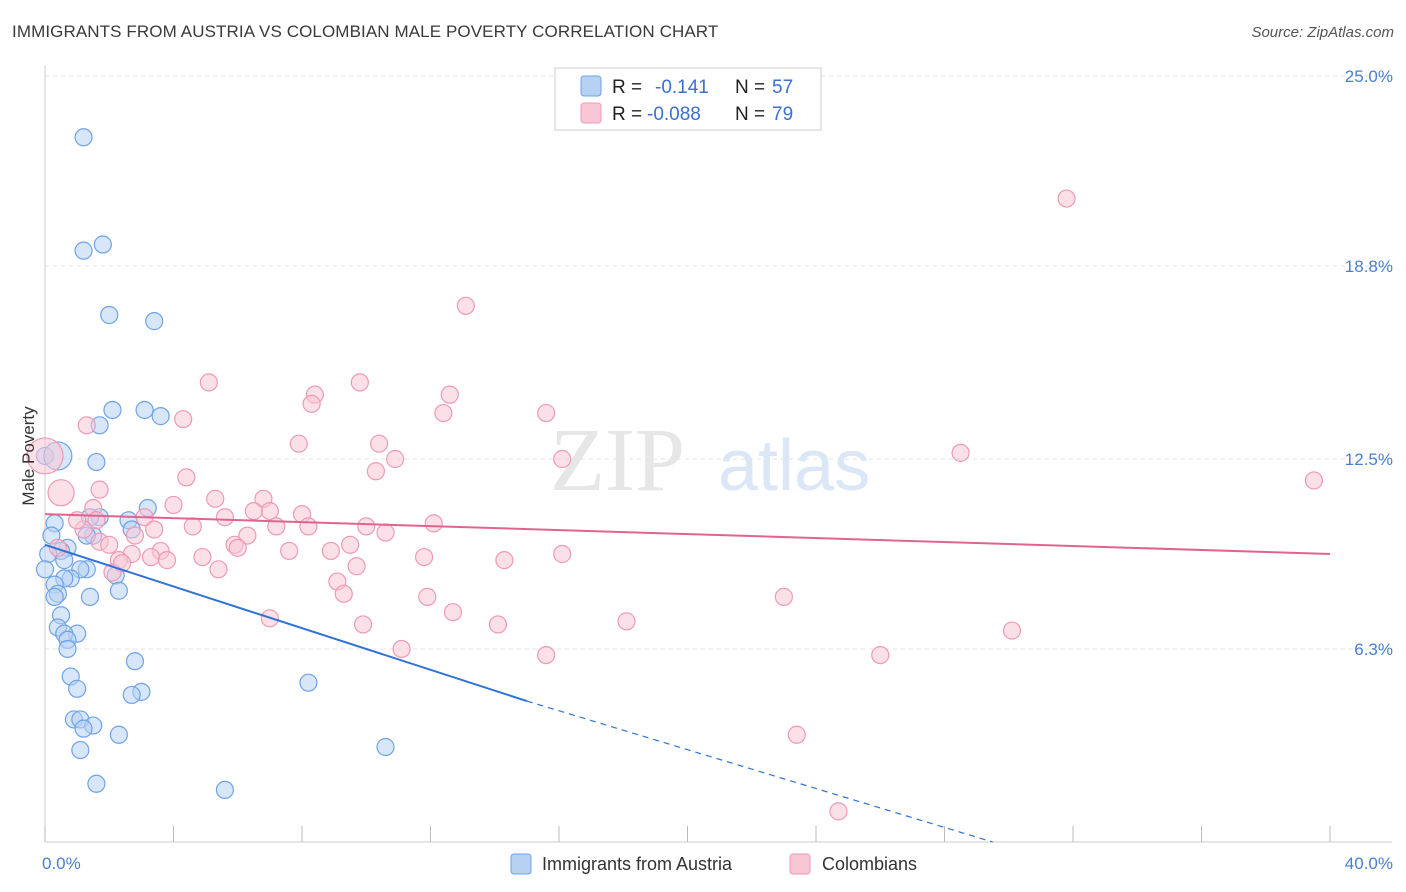 The width and height of the screenshot is (1406, 892). Describe the element at coordinates (1369, 863) in the screenshot. I see `x-tick-label-max: 40.0%` at that location.